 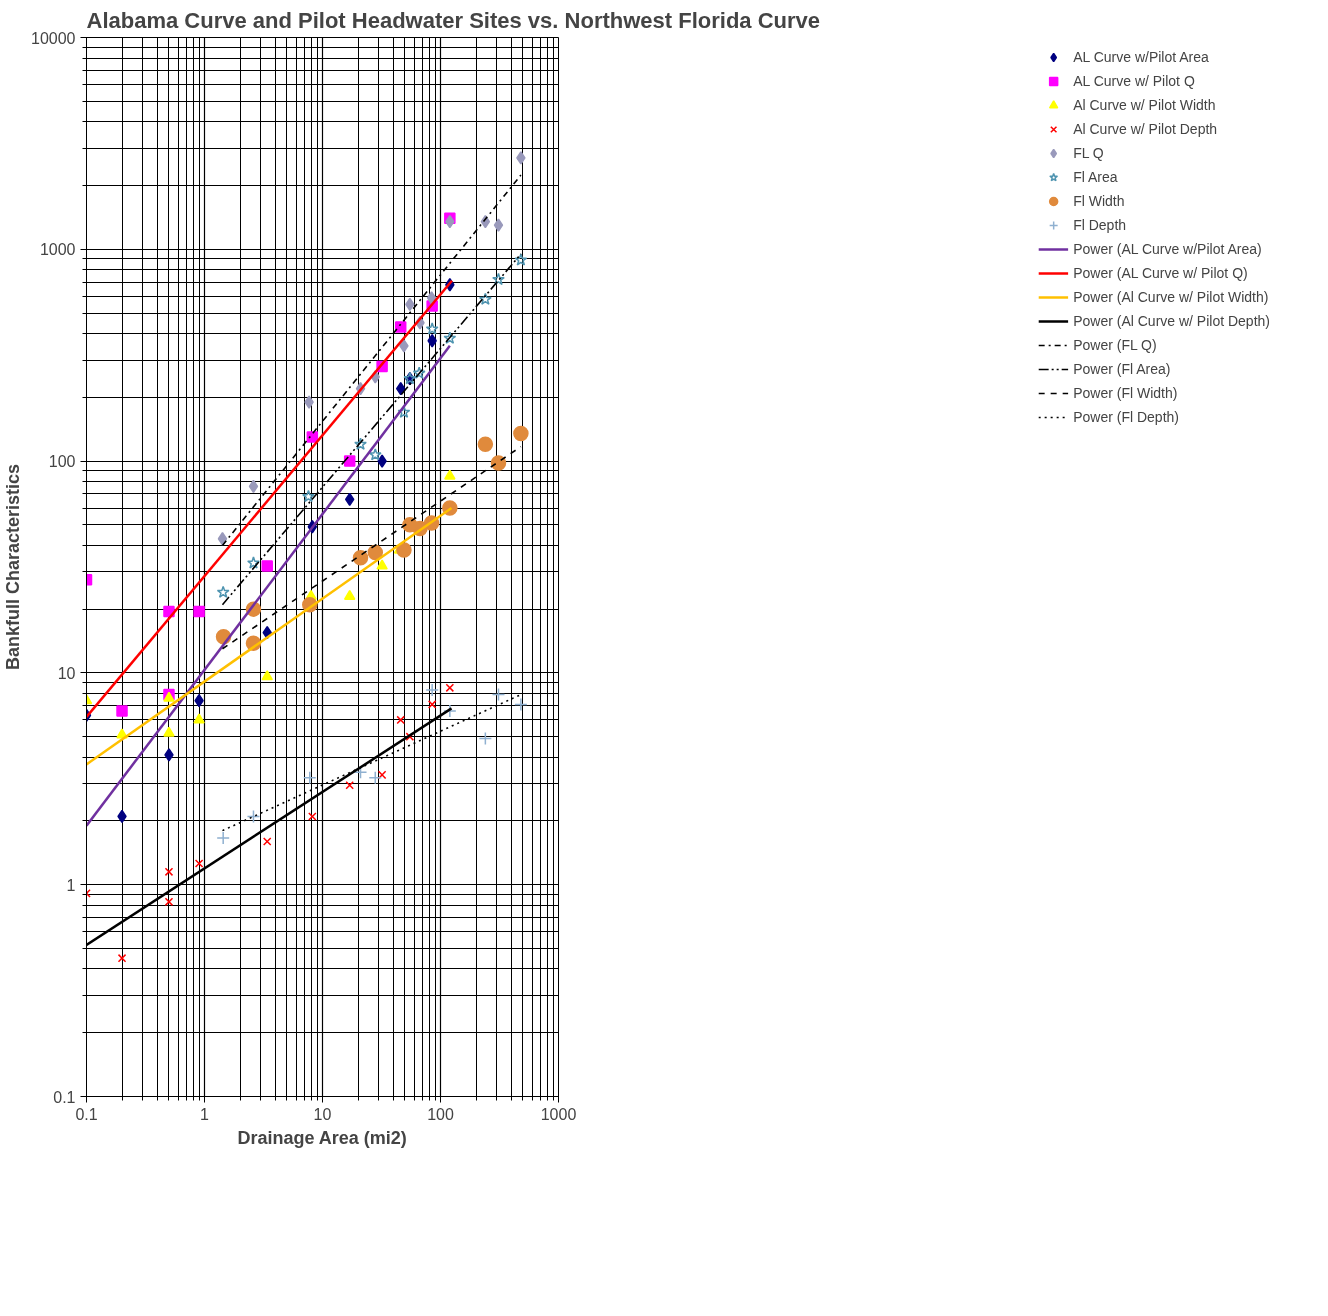 I want to click on y-tick-label: 100, so click(x=62, y=462).